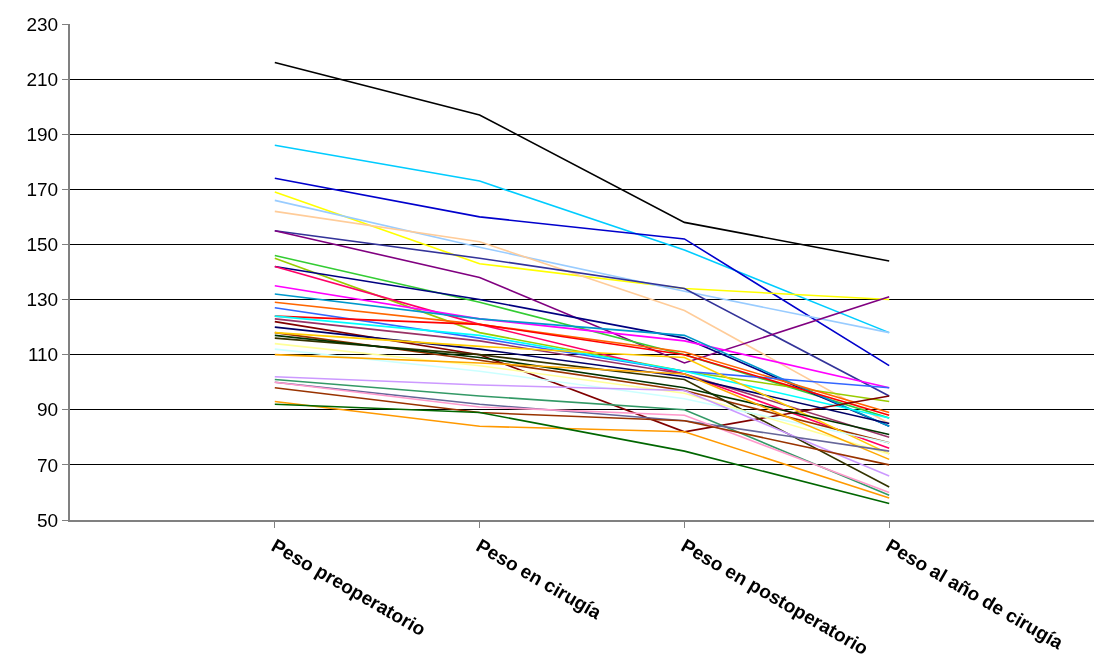 Image resolution: width=1096 pixels, height=661 pixels. What do you see at coordinates (42, 24) in the screenshot?
I see `y-tick-label: 230` at bounding box center [42, 24].